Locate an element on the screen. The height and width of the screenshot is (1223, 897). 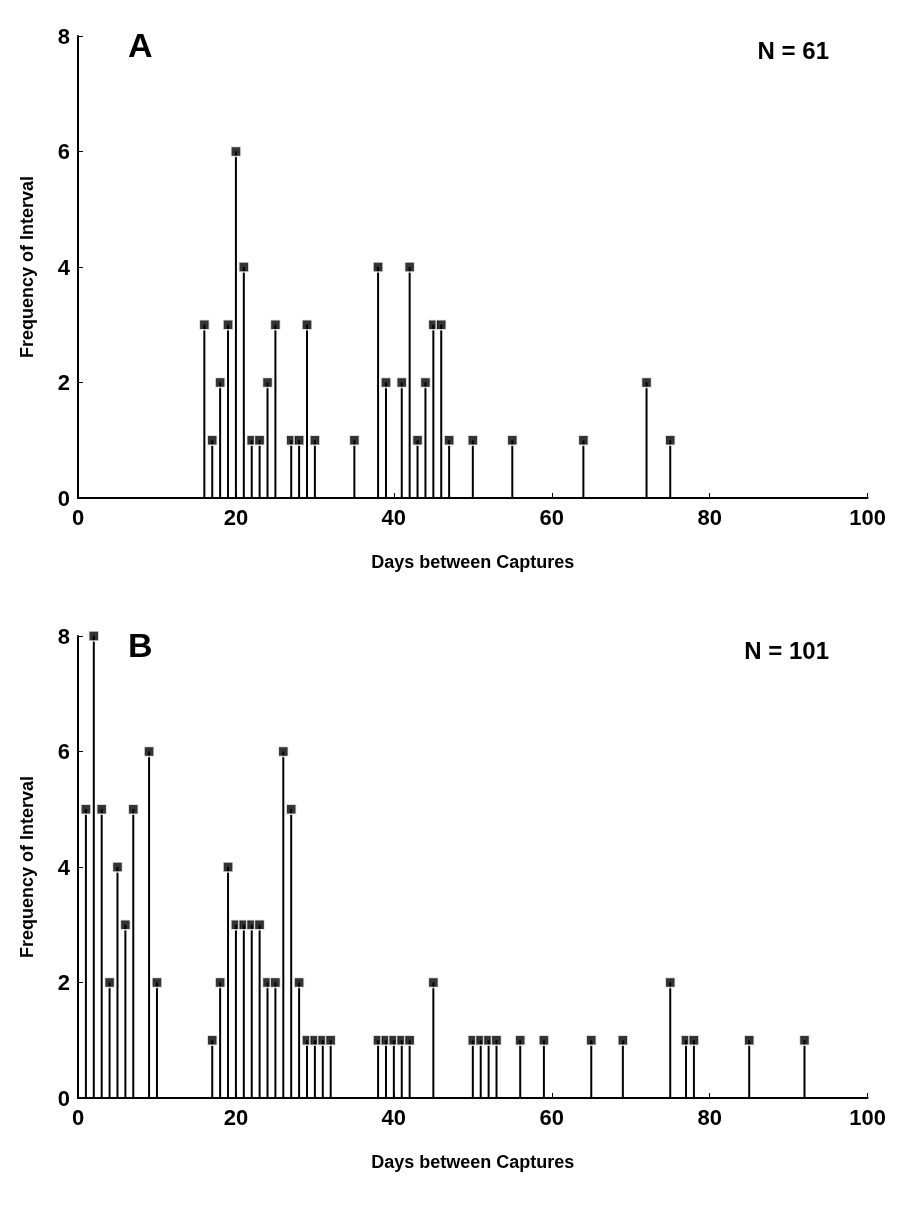
annotation: B is located at coordinates (140, 645).